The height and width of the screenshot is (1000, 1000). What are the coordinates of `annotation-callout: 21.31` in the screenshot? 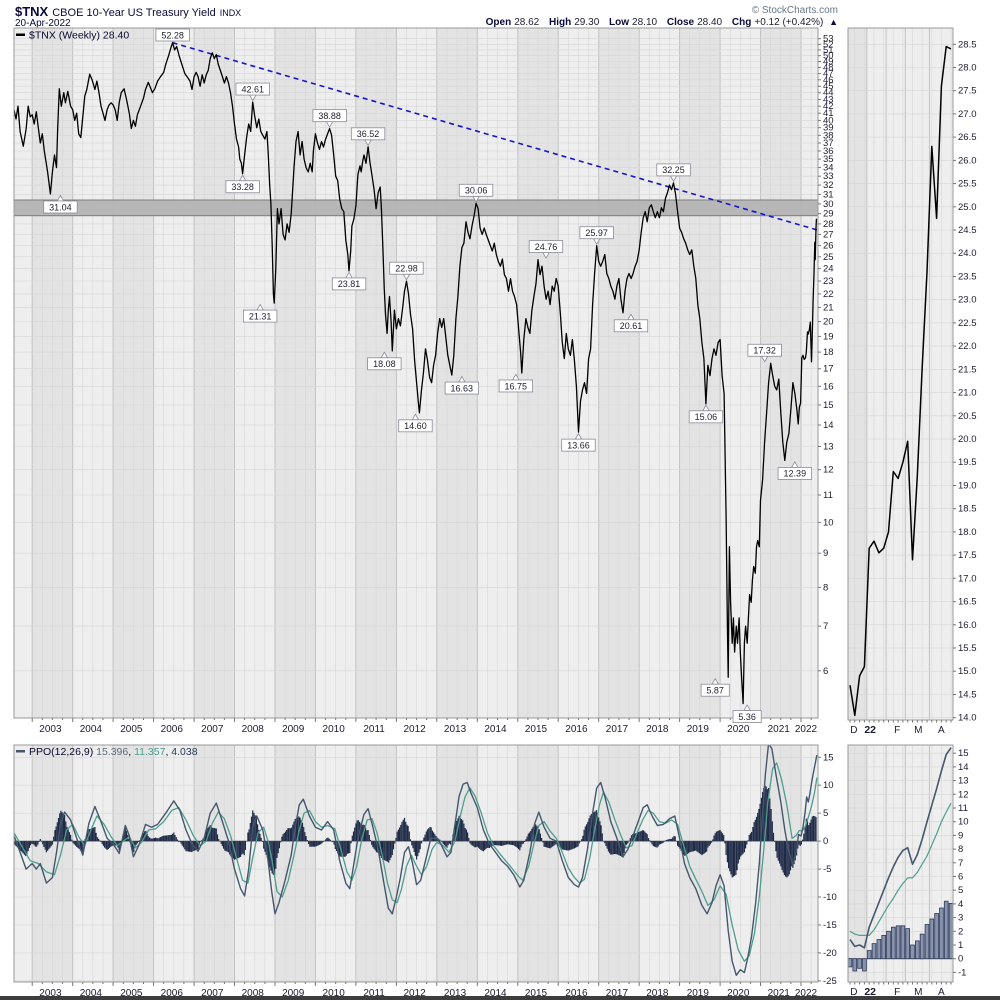 It's located at (260, 313).